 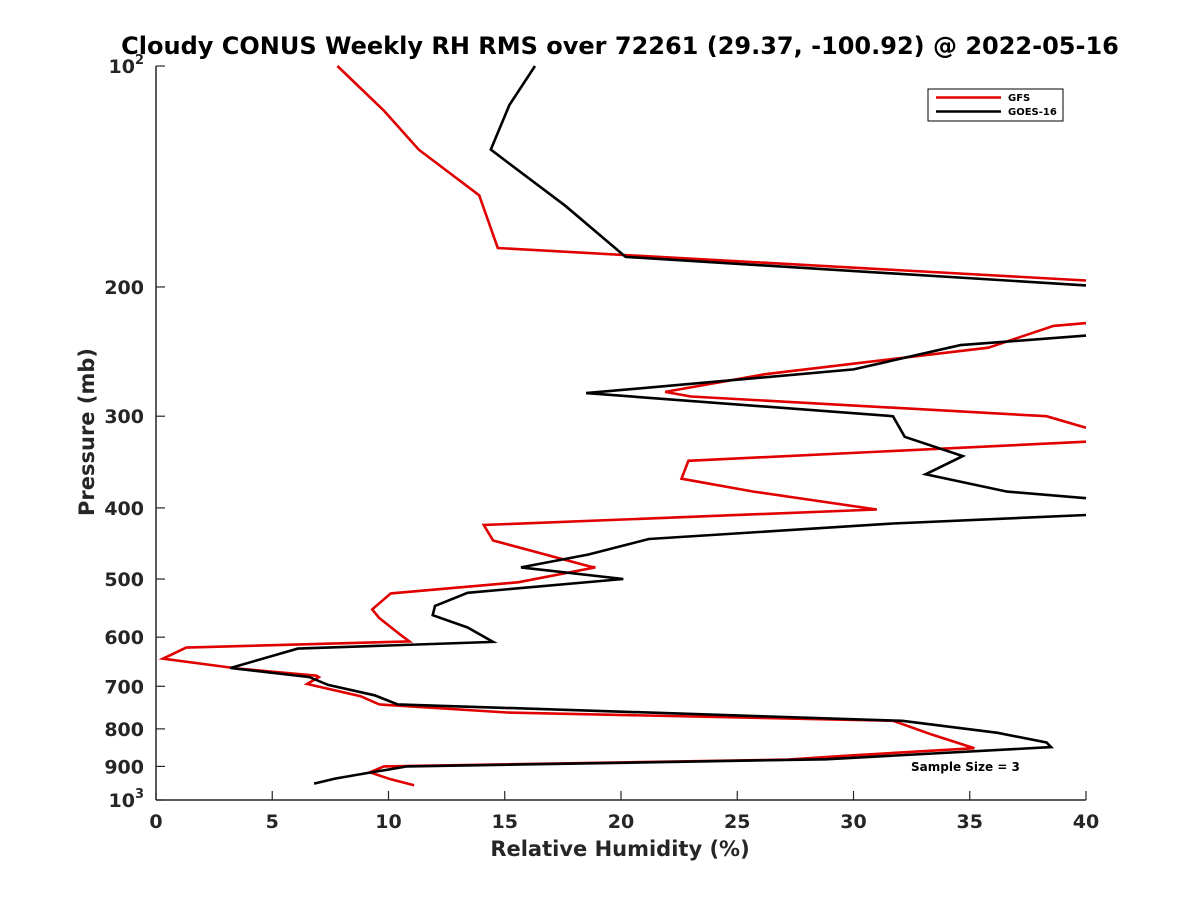 What do you see at coordinates (737, 822) in the screenshot?
I see `x-tick-label: 25` at bounding box center [737, 822].